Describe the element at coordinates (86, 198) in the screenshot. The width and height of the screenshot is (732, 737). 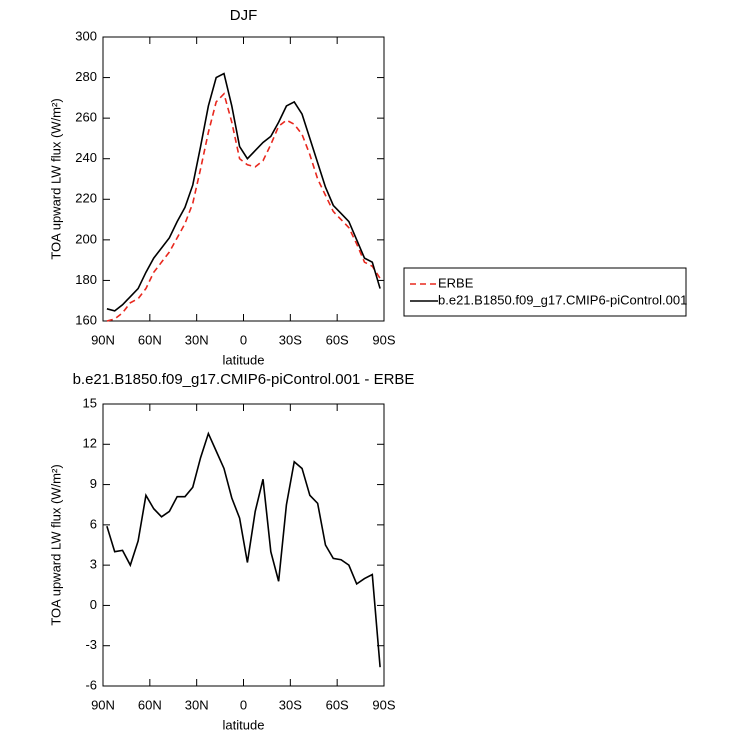
I see `y-tick-label: 220` at that location.